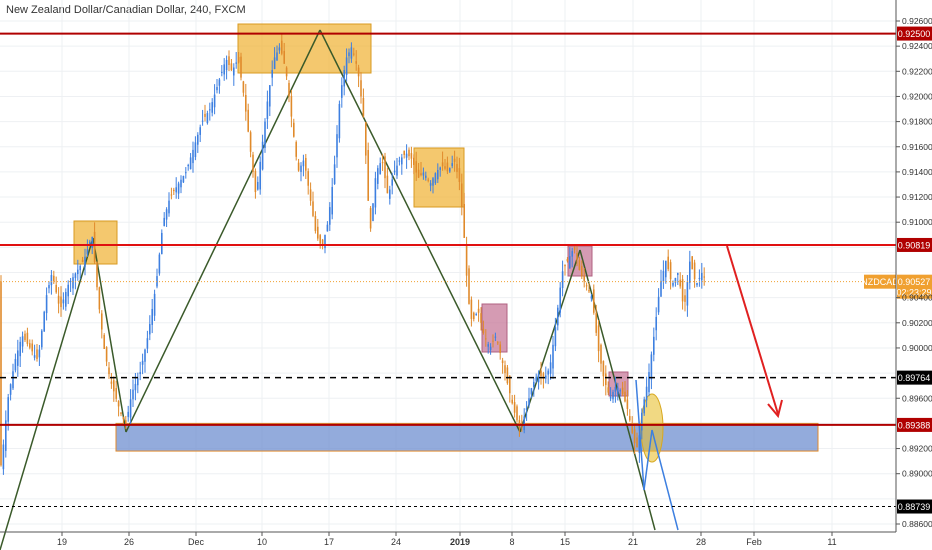 This screenshot has height=550, width=932. I want to click on level-label: 0.88739, so click(914, 507).